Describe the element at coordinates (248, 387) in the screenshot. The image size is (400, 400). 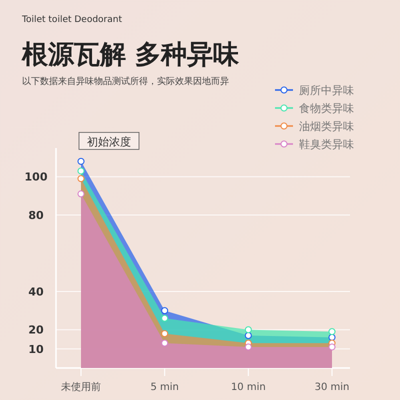
I see `x-tick-label: 10 min` at that location.